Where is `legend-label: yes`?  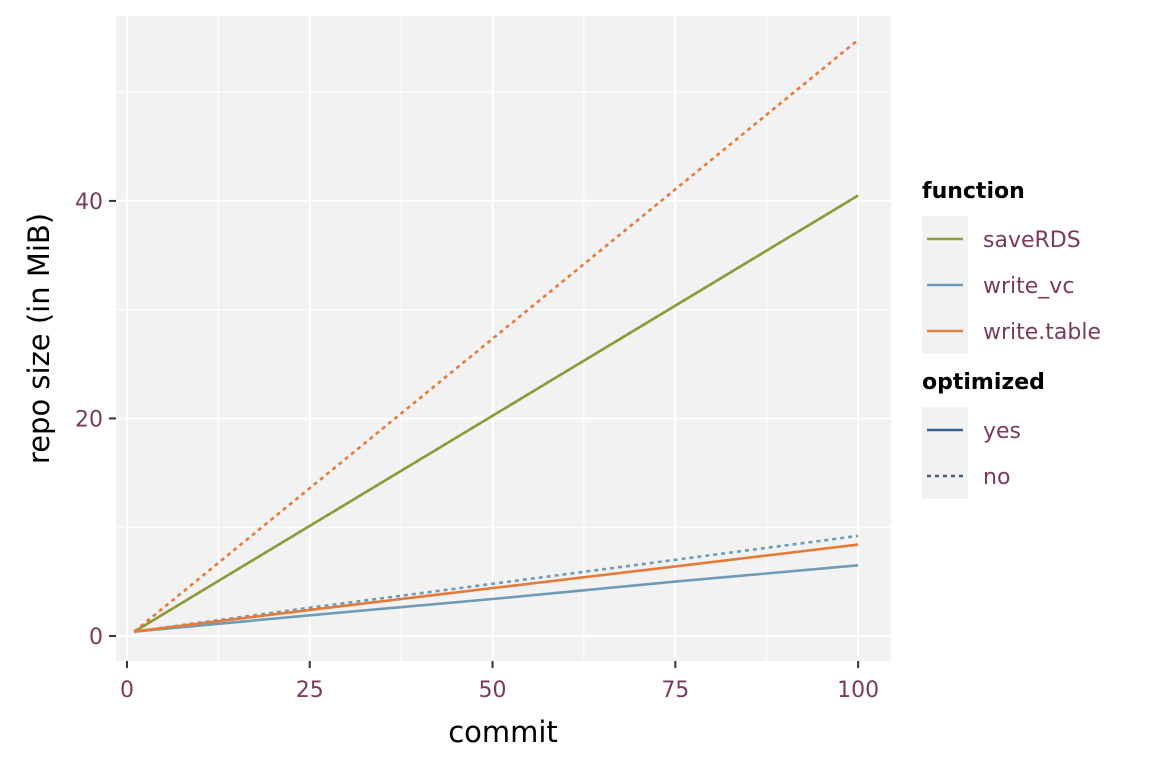
legend-label: yes is located at coordinates (1002, 431).